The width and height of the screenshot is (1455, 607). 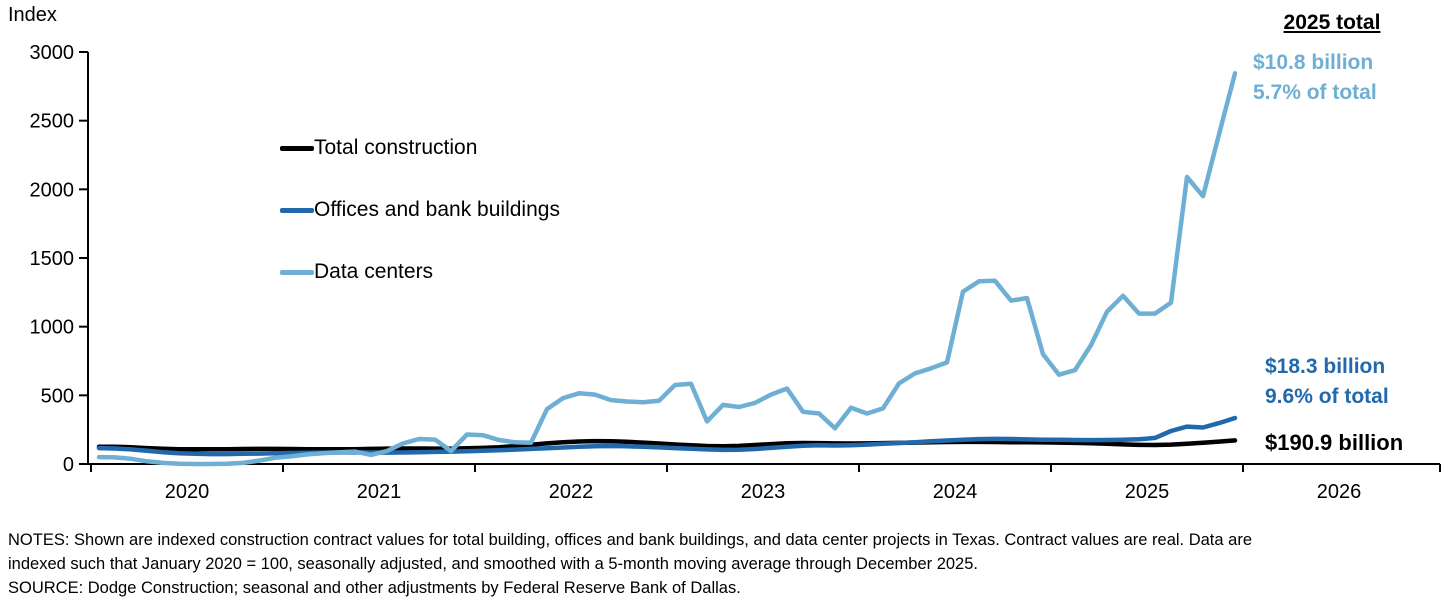 I want to click on legend-swatch-offices, so click(x=297, y=210).